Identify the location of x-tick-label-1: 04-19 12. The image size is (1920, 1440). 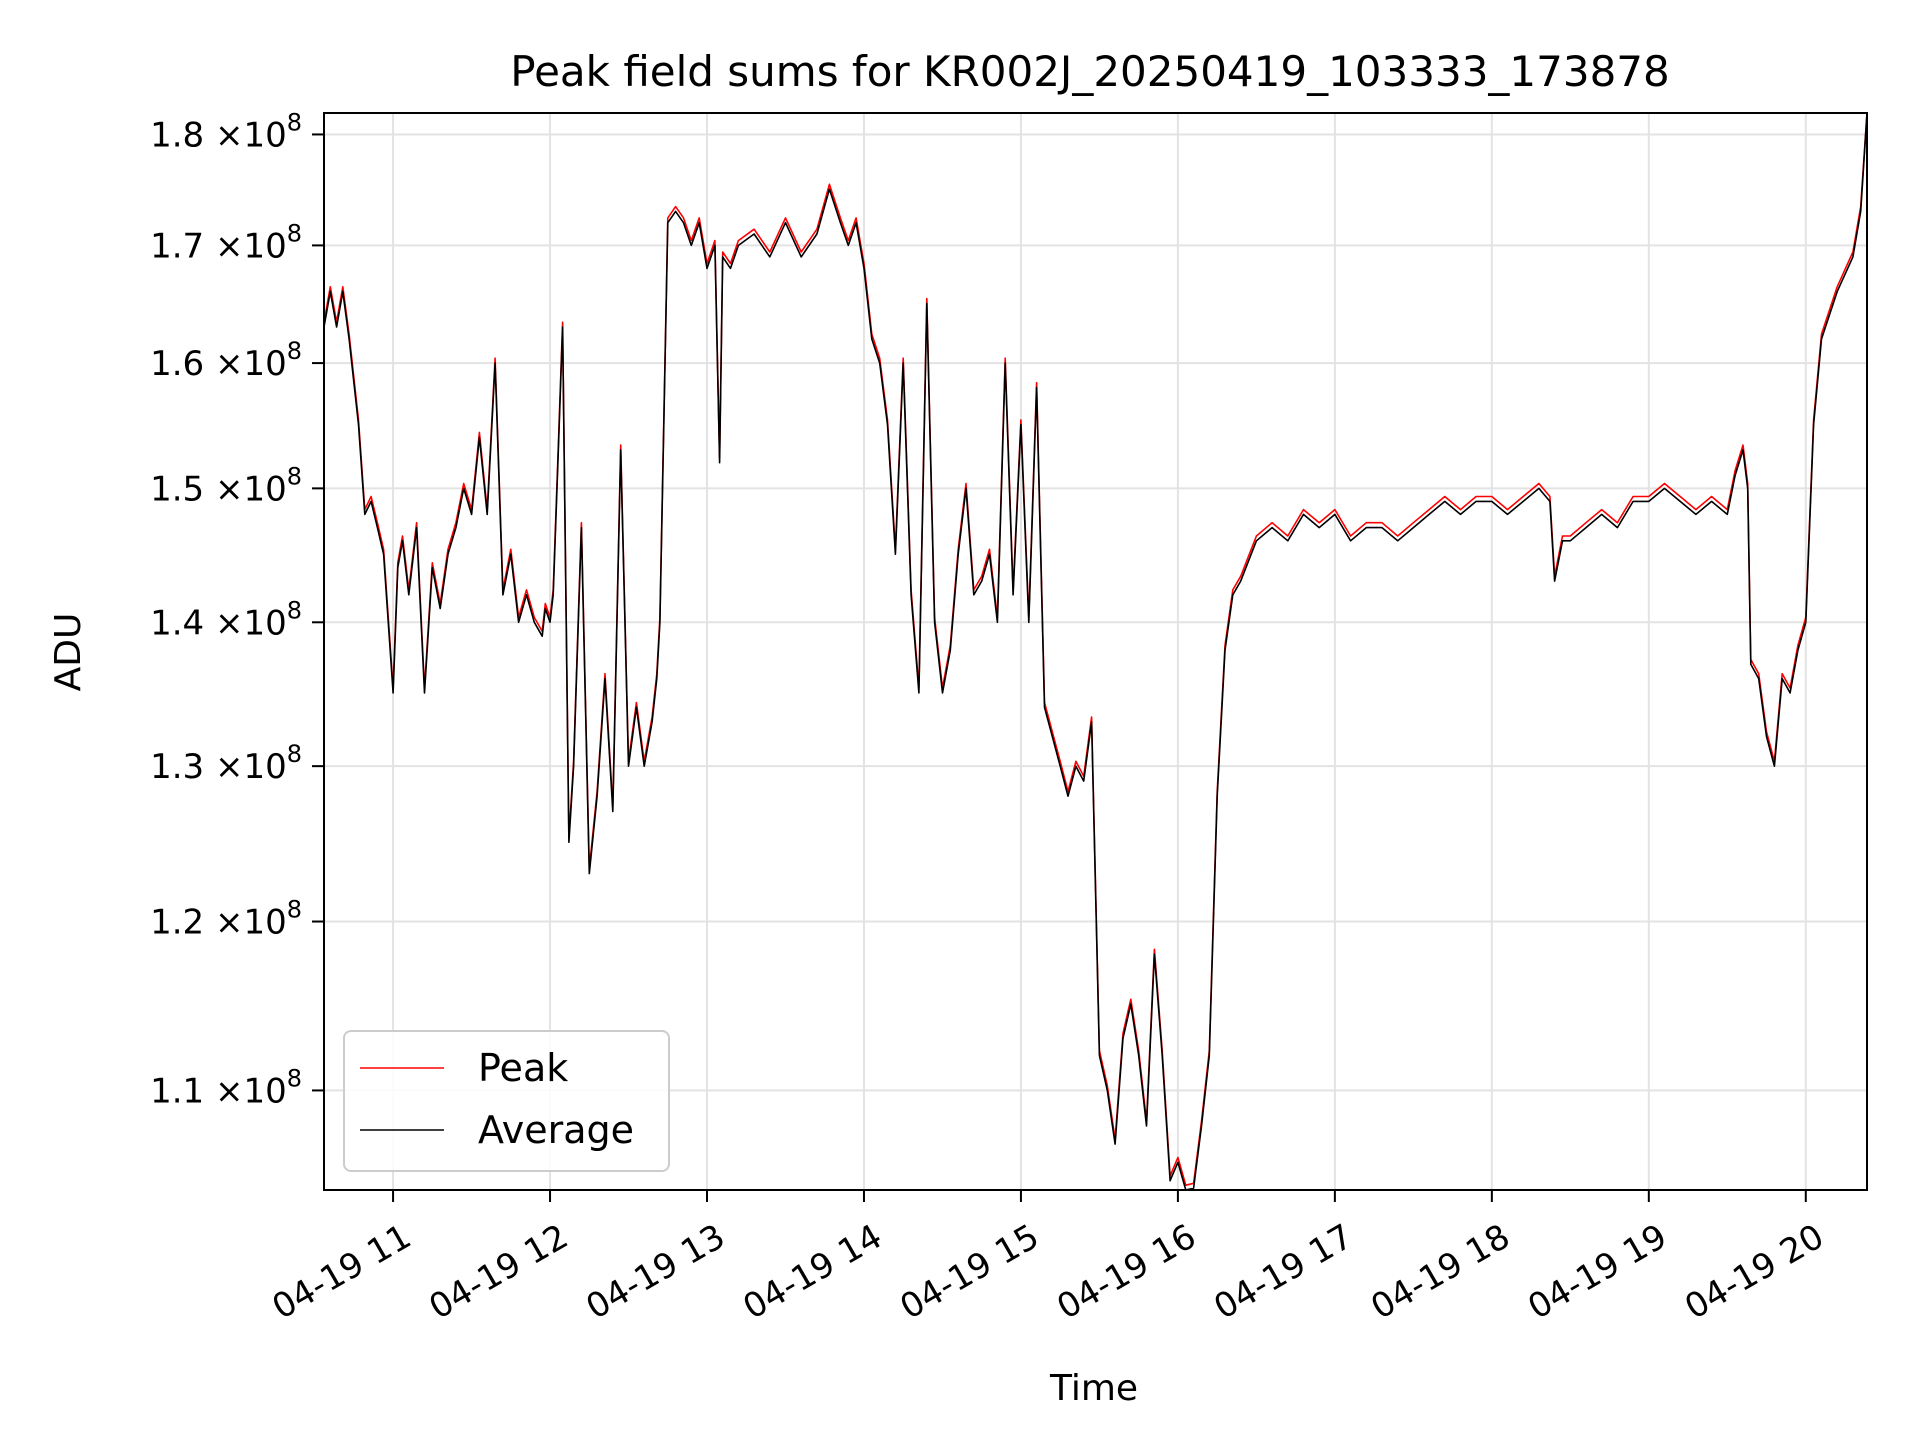
(499, 1272).